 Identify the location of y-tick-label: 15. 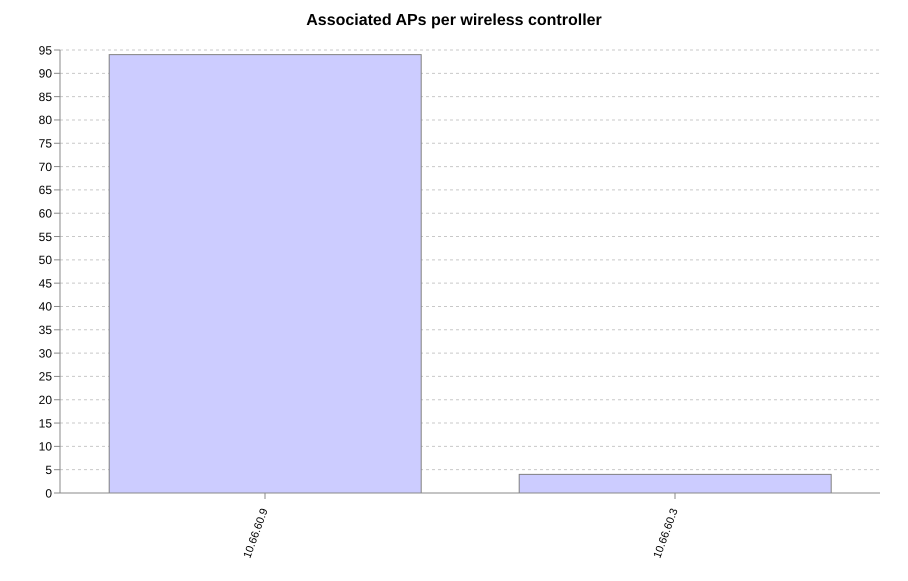
(45, 423).